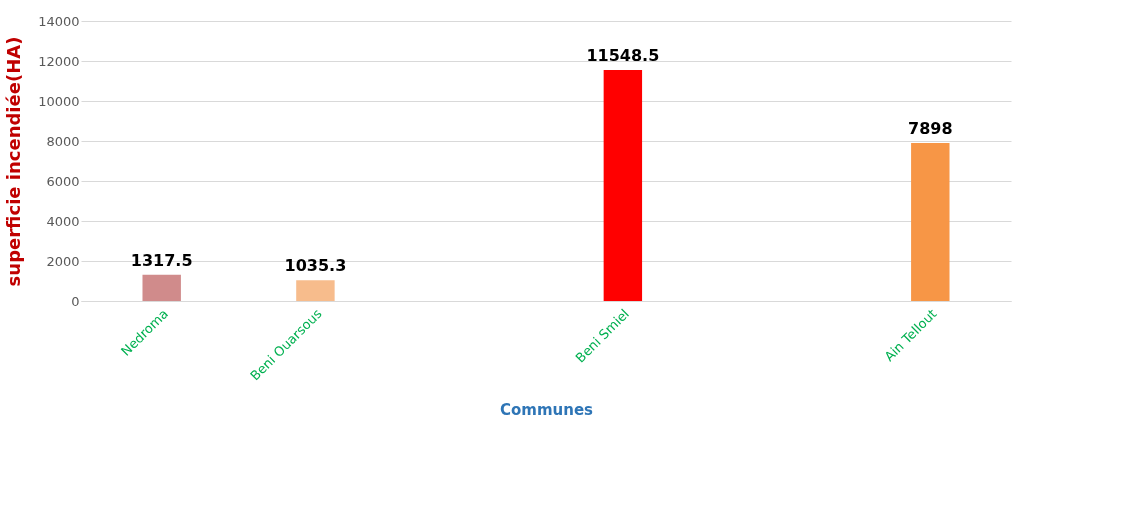 This screenshot has width=1137, height=525. What do you see at coordinates (63, 261) in the screenshot?
I see `y-tick-label: 2000` at bounding box center [63, 261].